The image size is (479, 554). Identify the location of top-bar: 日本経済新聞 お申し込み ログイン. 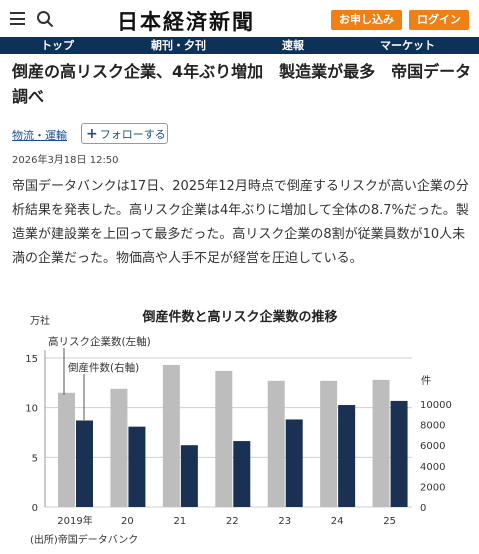
(239, 18).